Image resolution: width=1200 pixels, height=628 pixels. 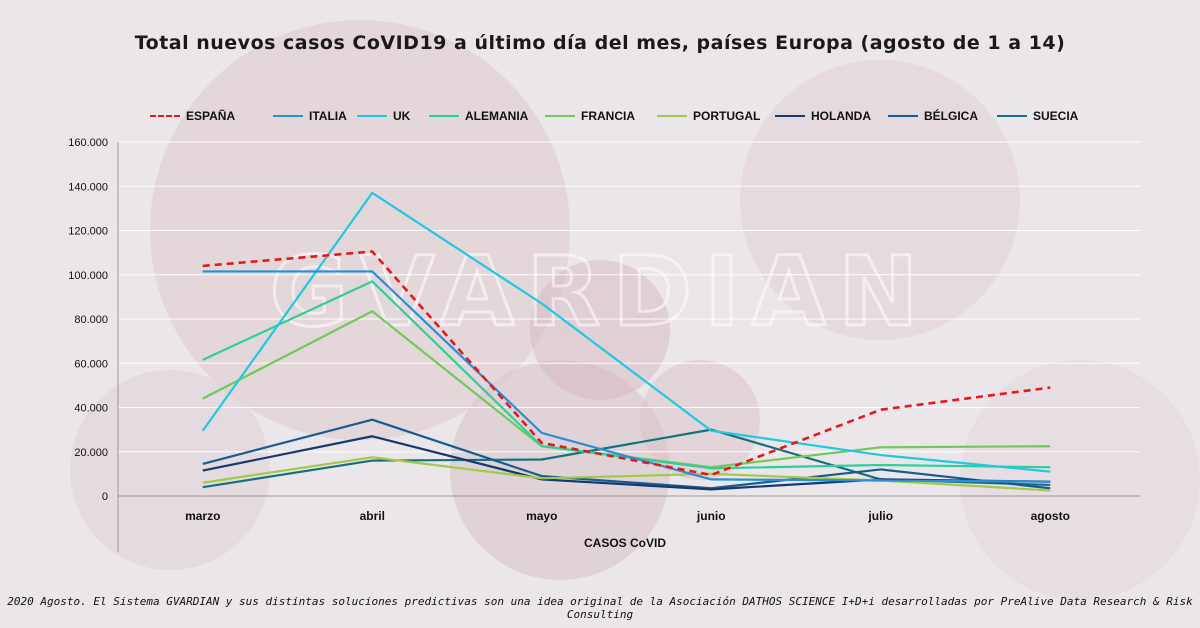 What do you see at coordinates (600, 292) in the screenshot?
I see `watermark-text: GVARDIAN` at bounding box center [600, 292].